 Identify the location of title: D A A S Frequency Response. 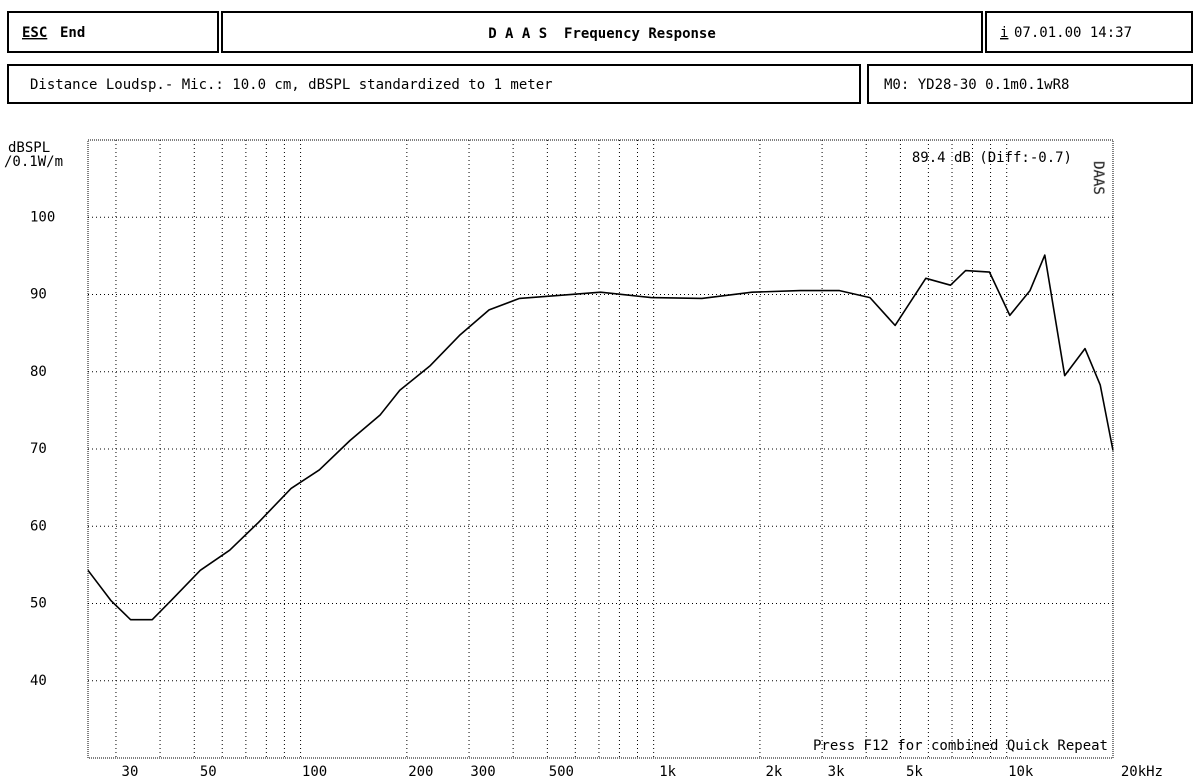
(602, 34).